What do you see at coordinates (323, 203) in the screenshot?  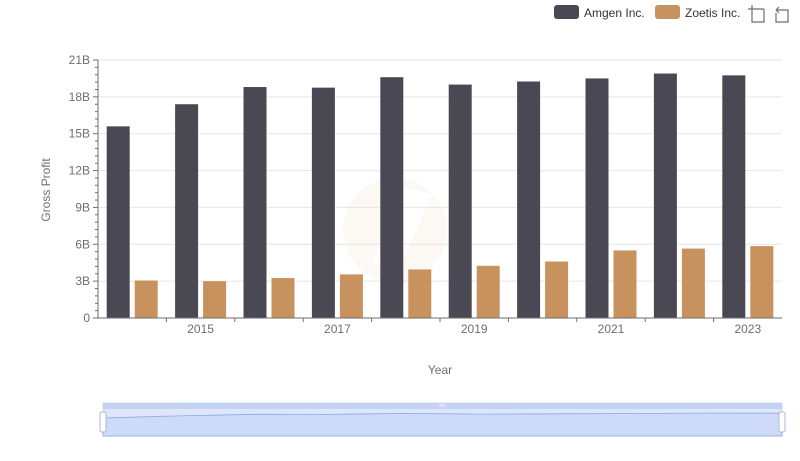 I see `bar-amgen-inc-2017` at bounding box center [323, 203].